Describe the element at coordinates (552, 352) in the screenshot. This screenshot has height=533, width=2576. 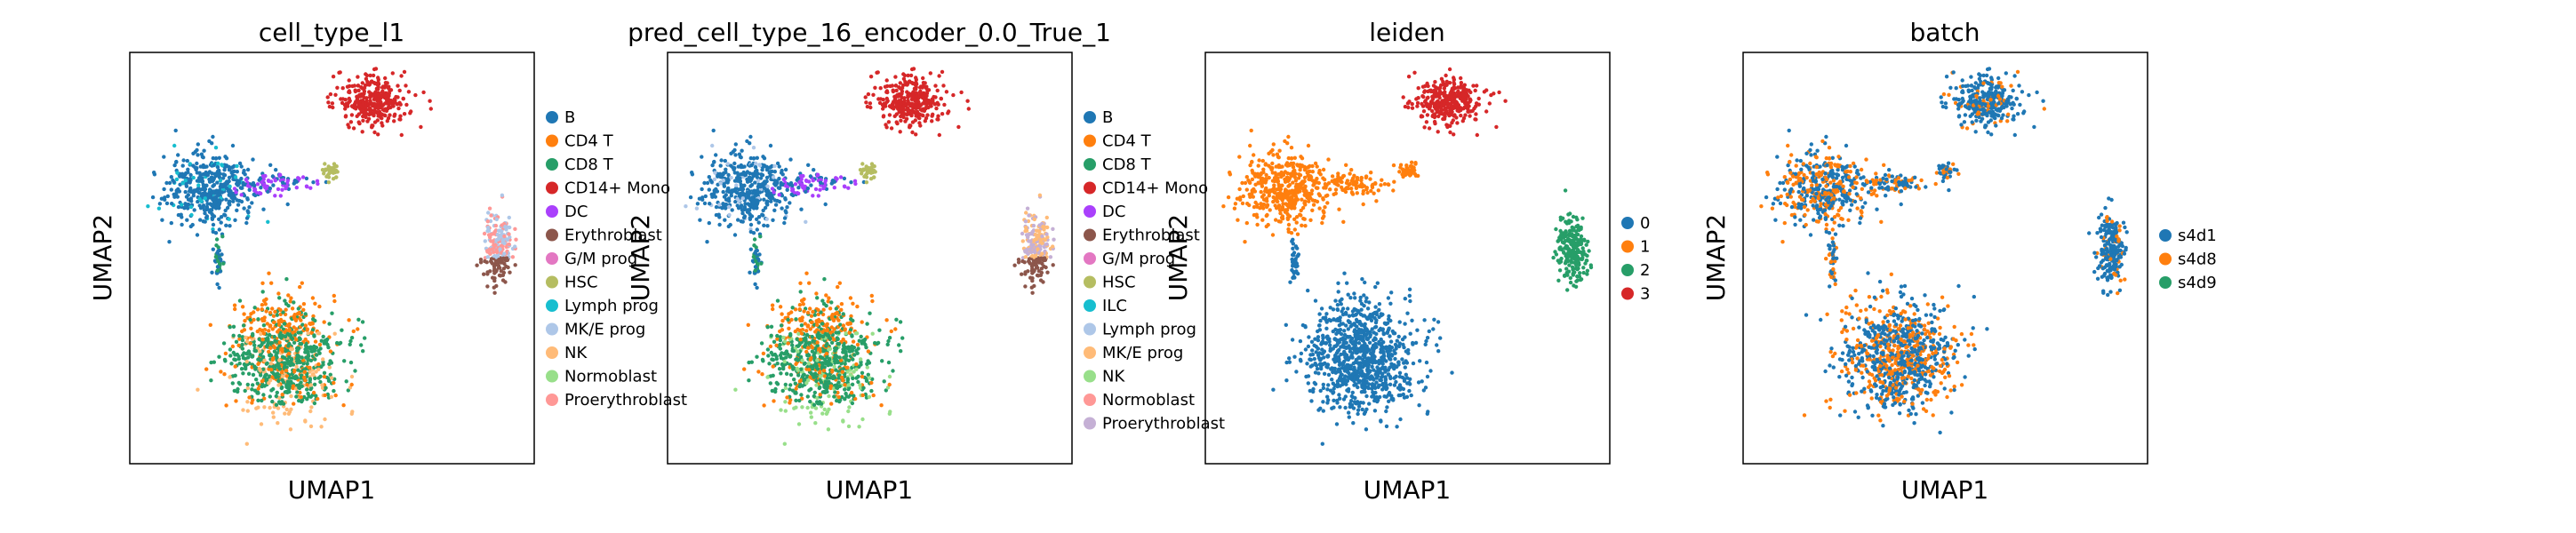
I see `legend-marker` at that location.